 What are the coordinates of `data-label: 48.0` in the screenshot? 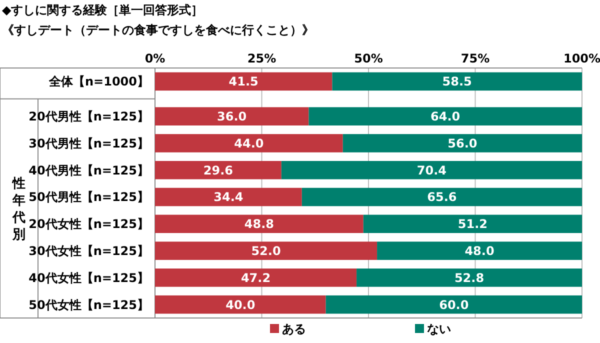 It's located at (479, 251).